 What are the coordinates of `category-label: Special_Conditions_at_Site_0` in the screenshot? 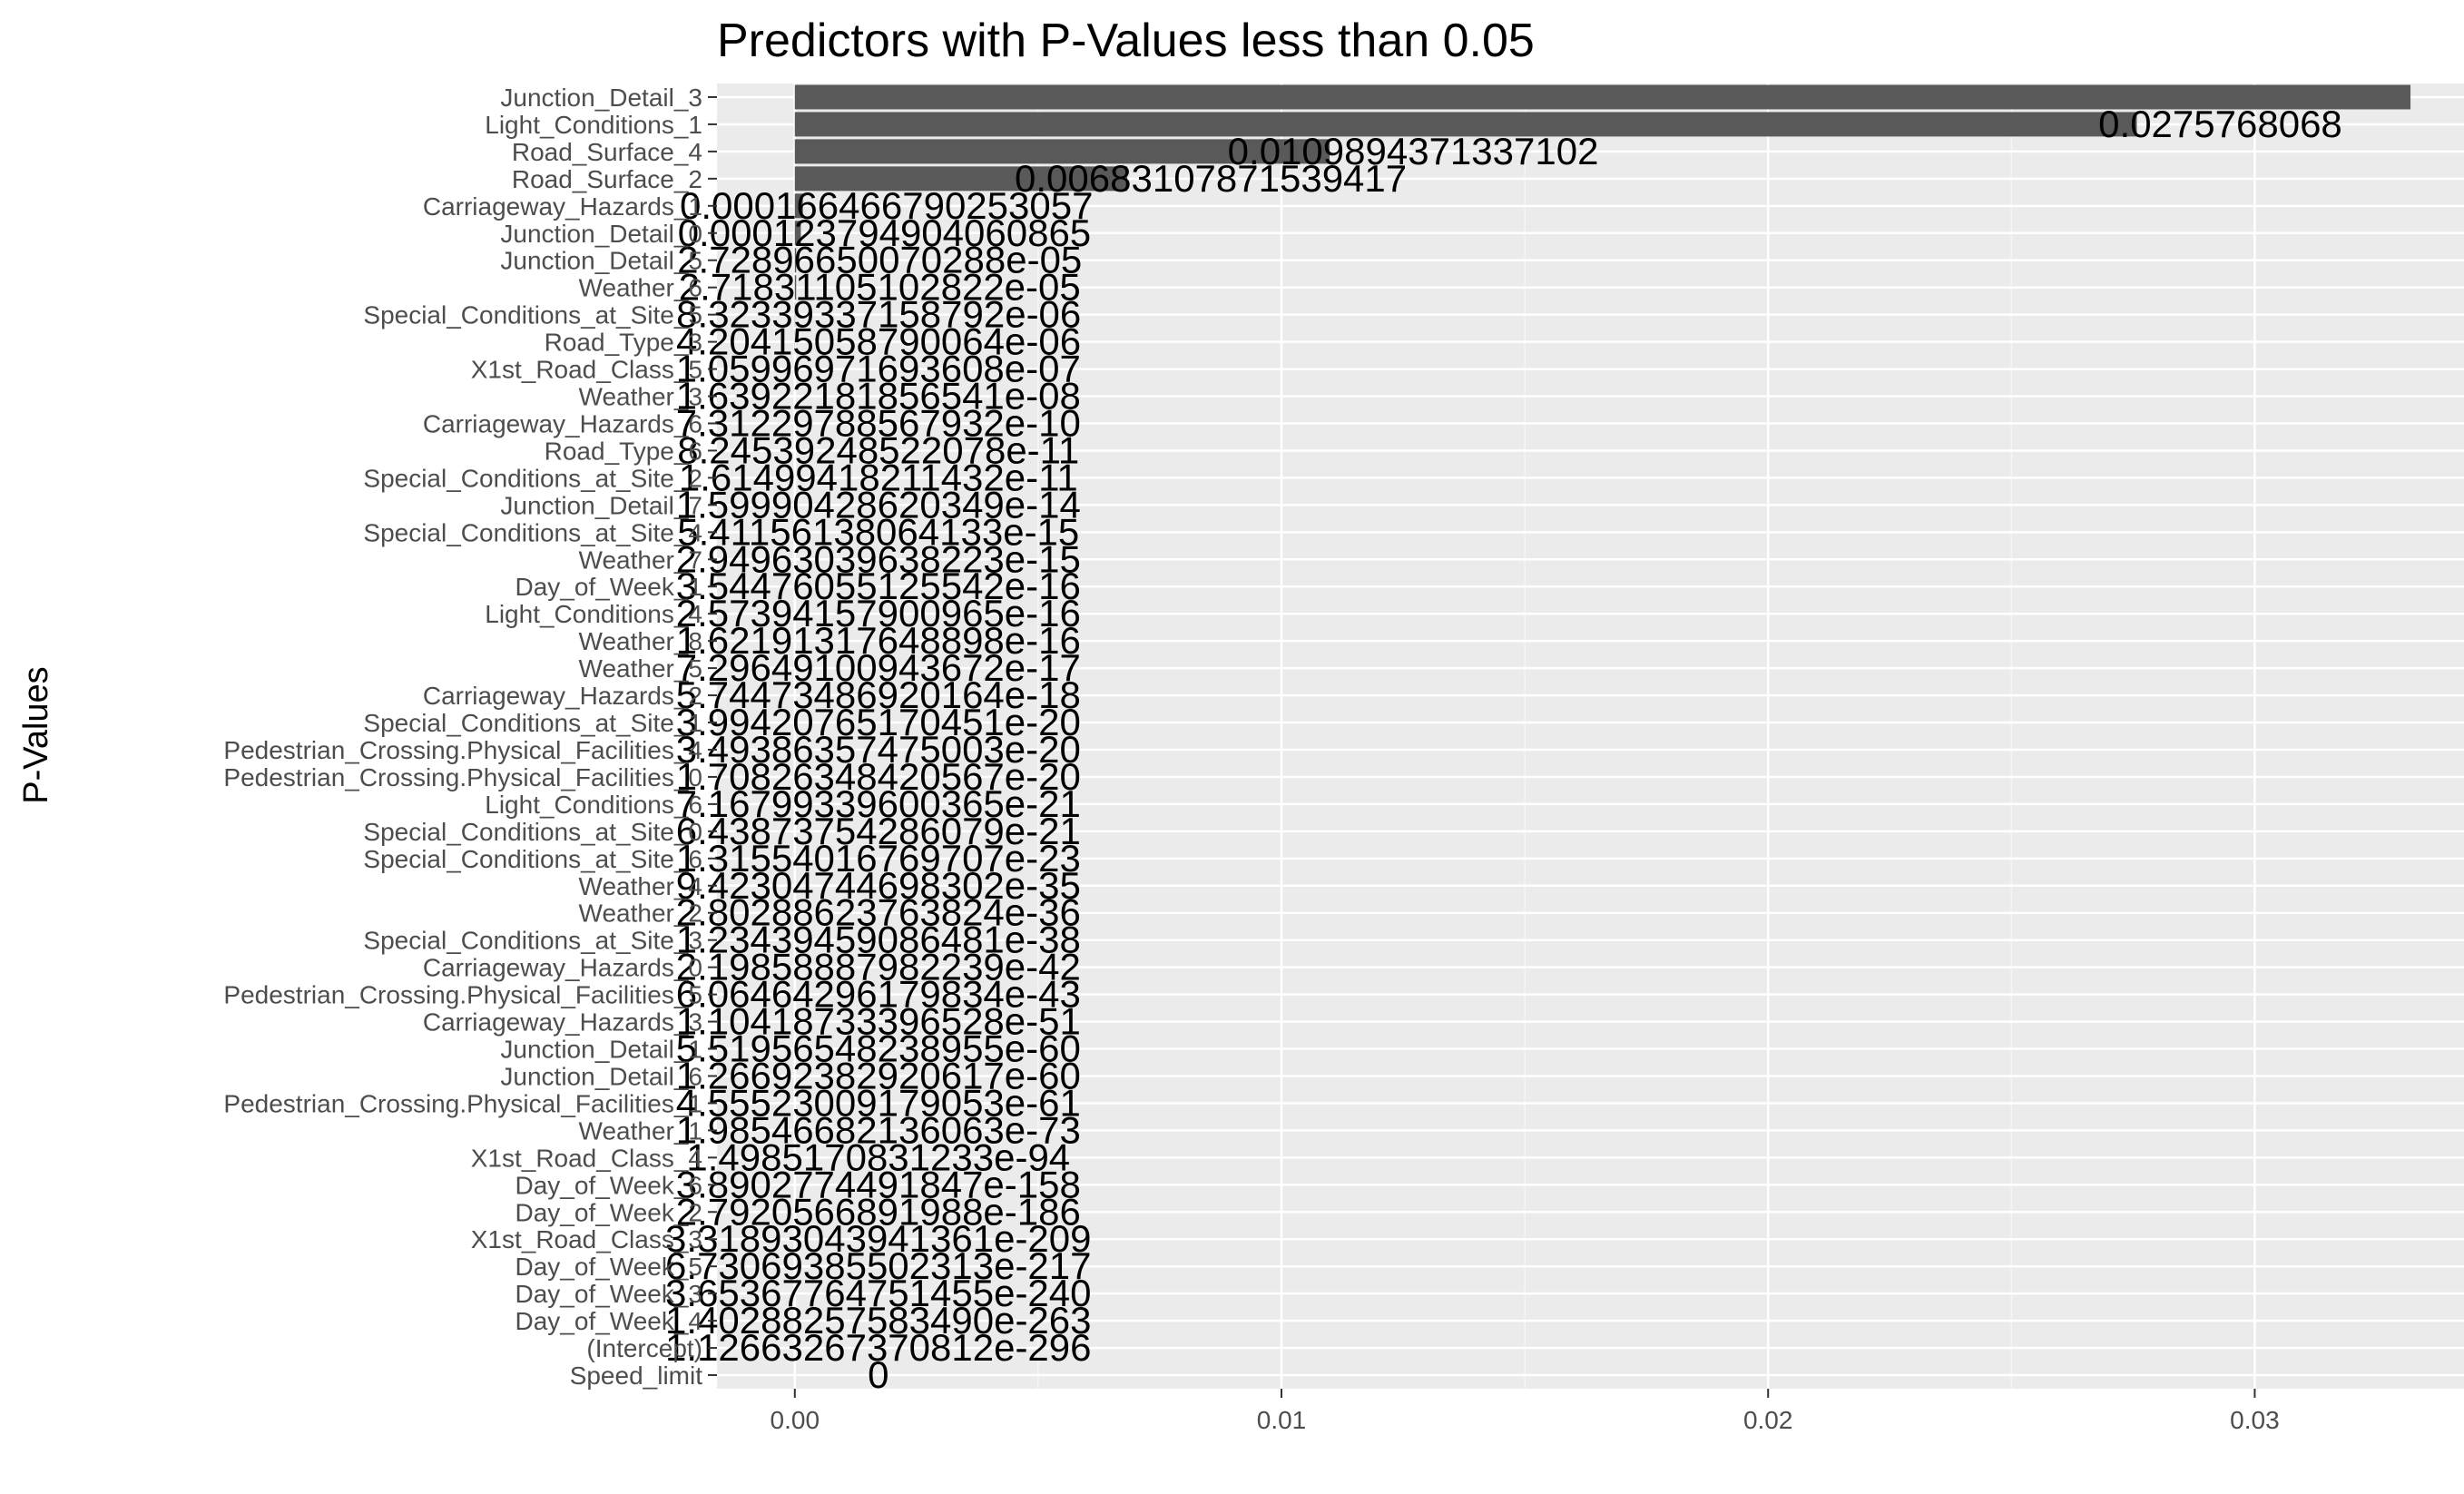 It's located at (532, 832).